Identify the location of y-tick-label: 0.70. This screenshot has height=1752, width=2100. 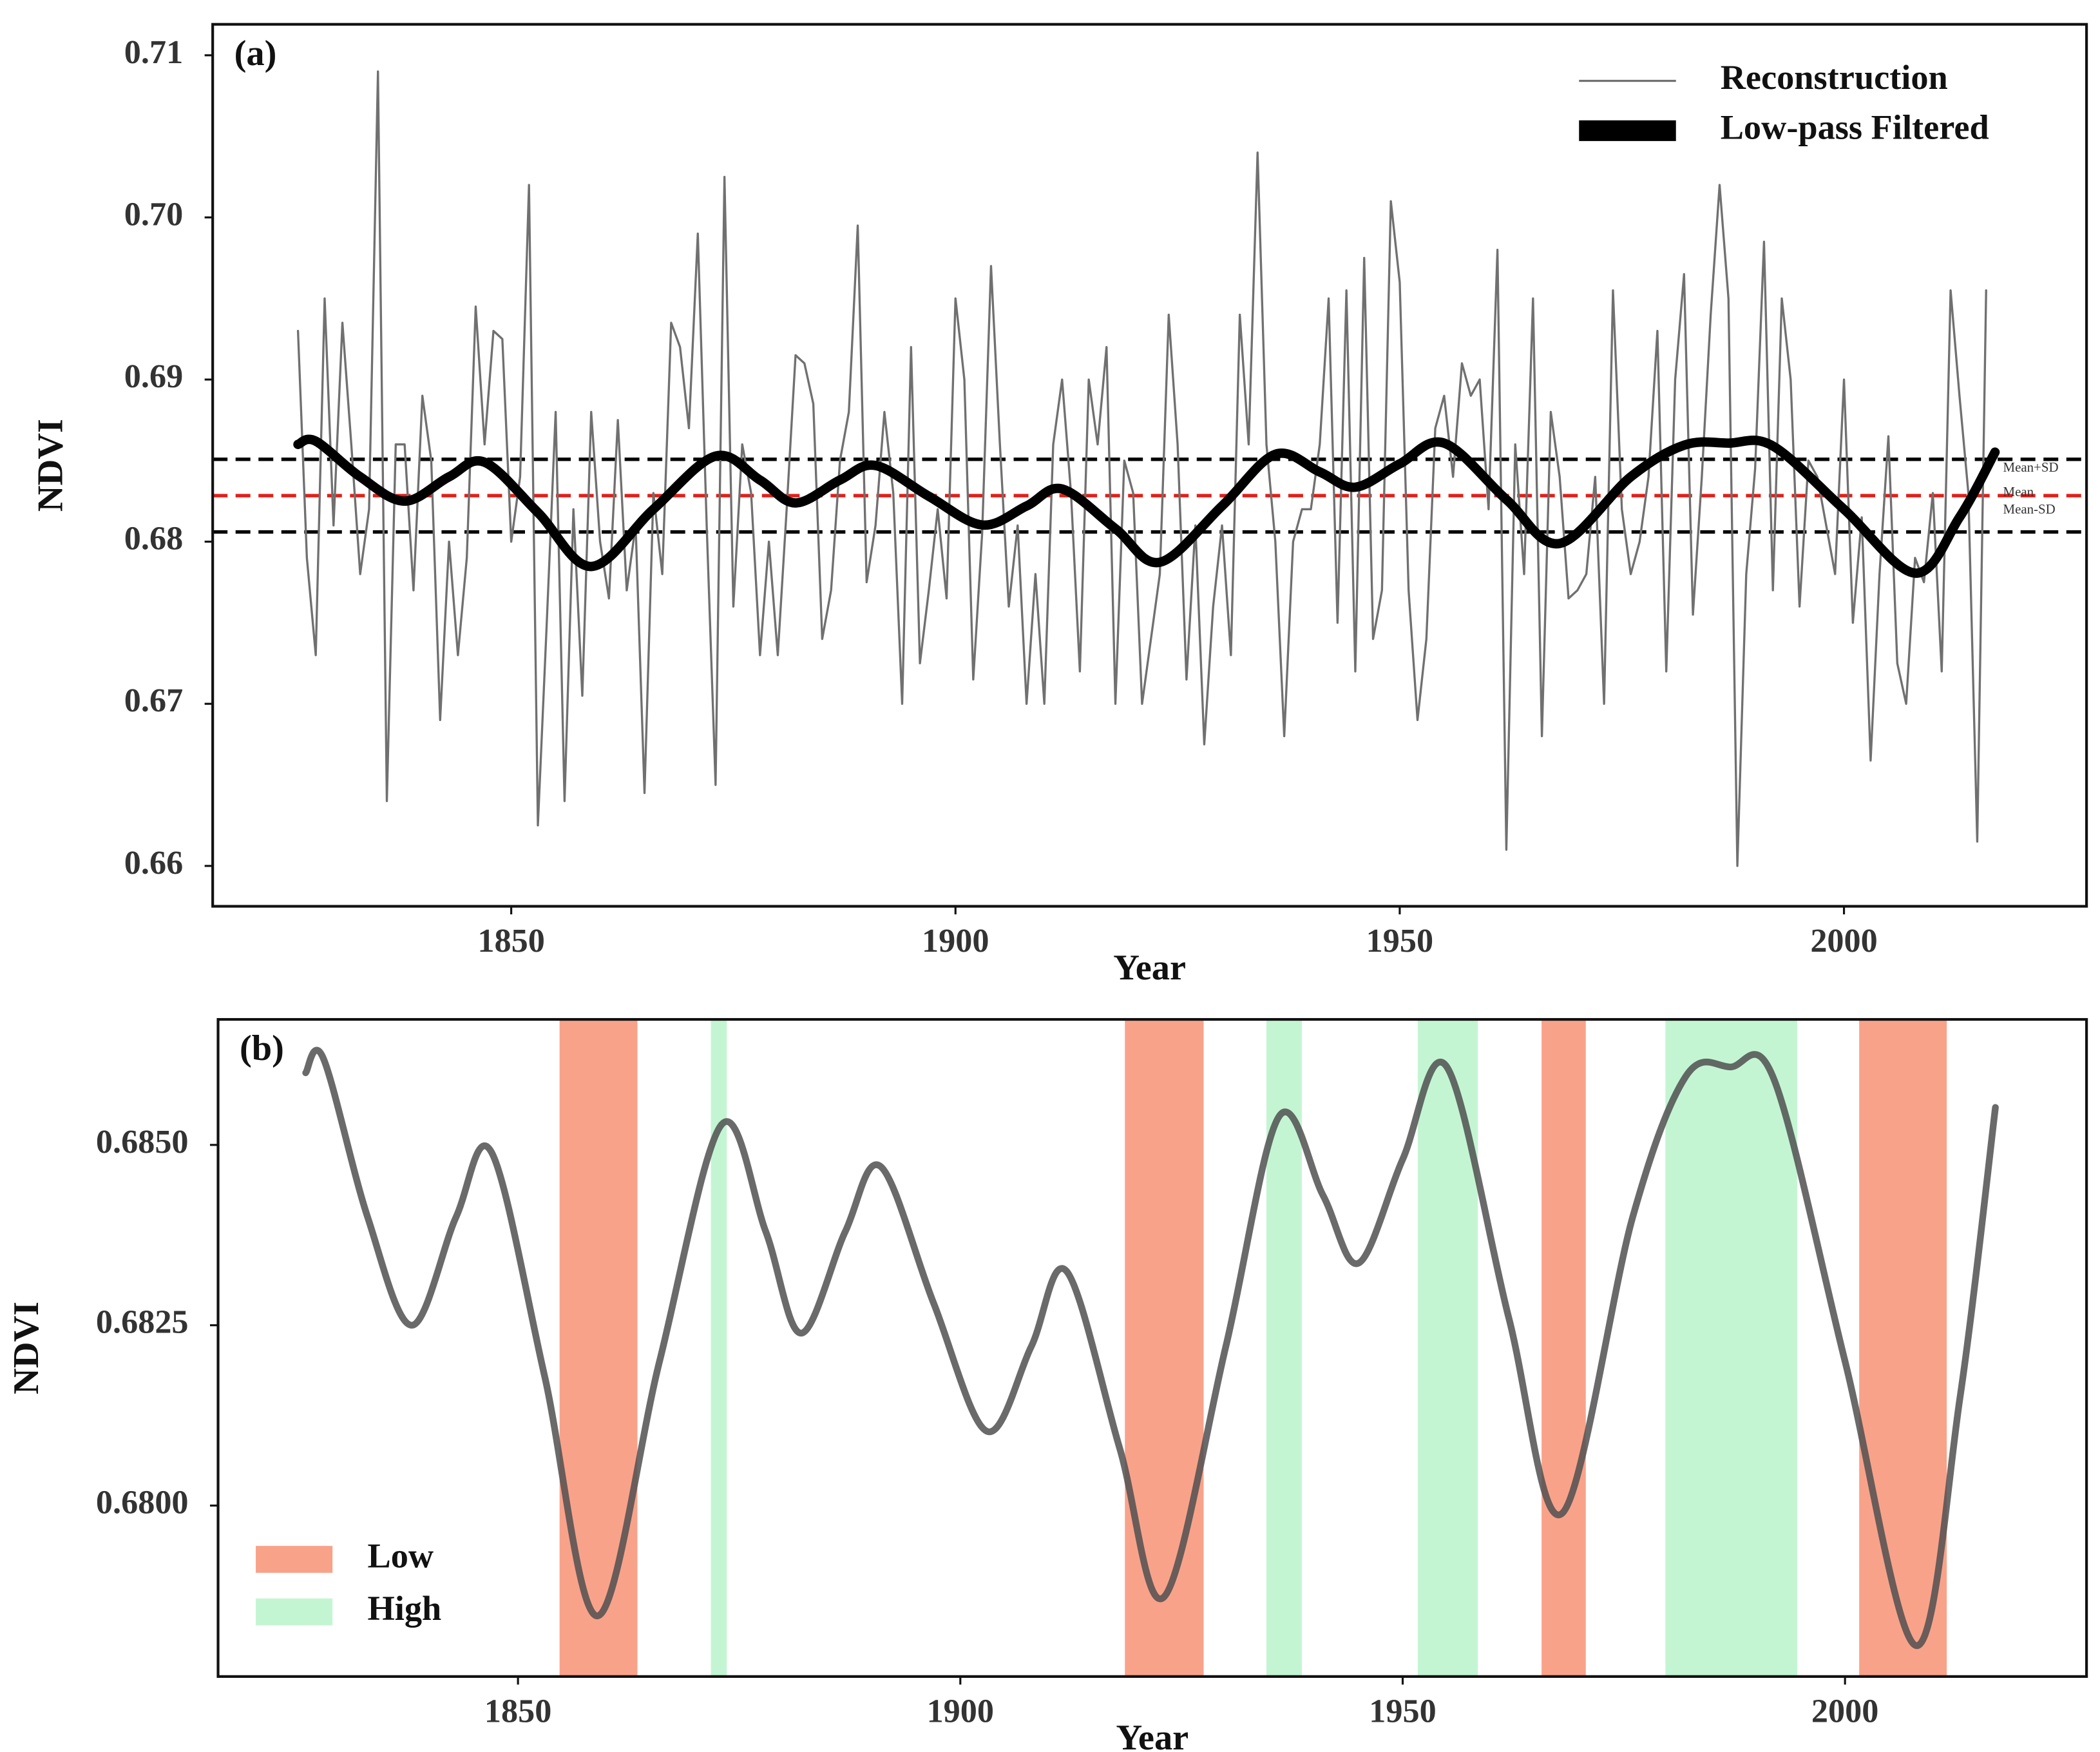
(153, 214).